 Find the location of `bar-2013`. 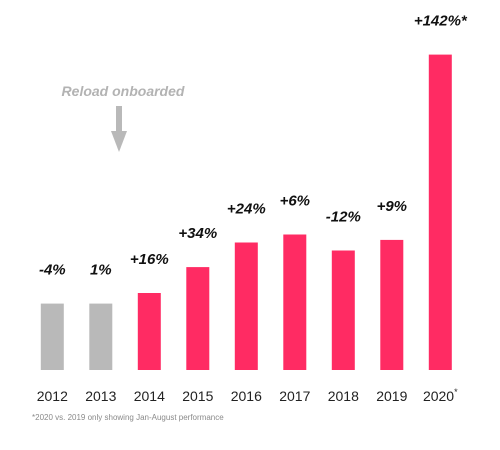

bar-2013 is located at coordinates (101, 336).